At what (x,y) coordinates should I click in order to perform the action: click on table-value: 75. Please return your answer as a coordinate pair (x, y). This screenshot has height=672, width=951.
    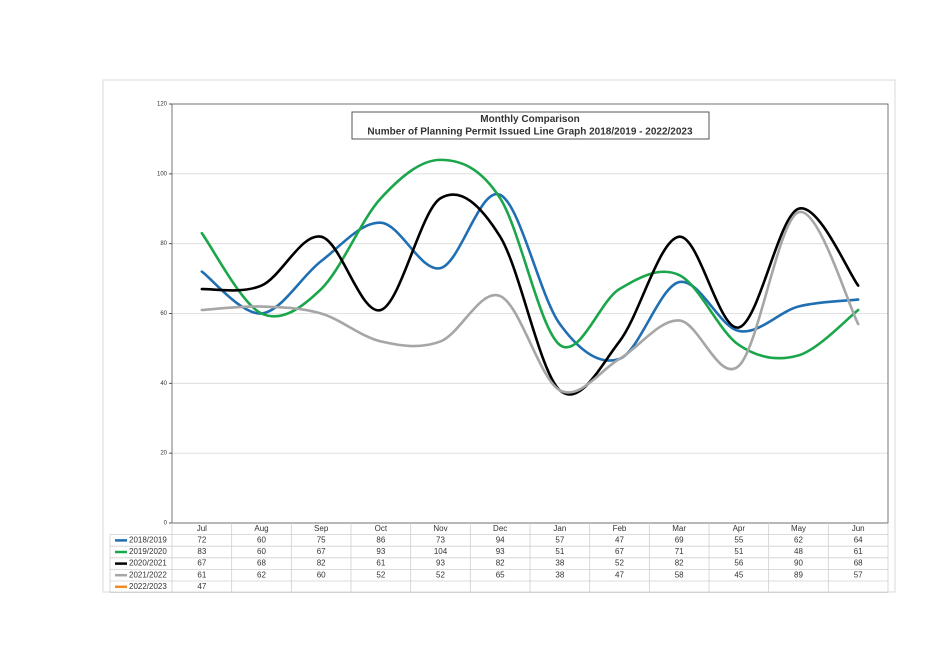
    Looking at the image, I should click on (321, 540).